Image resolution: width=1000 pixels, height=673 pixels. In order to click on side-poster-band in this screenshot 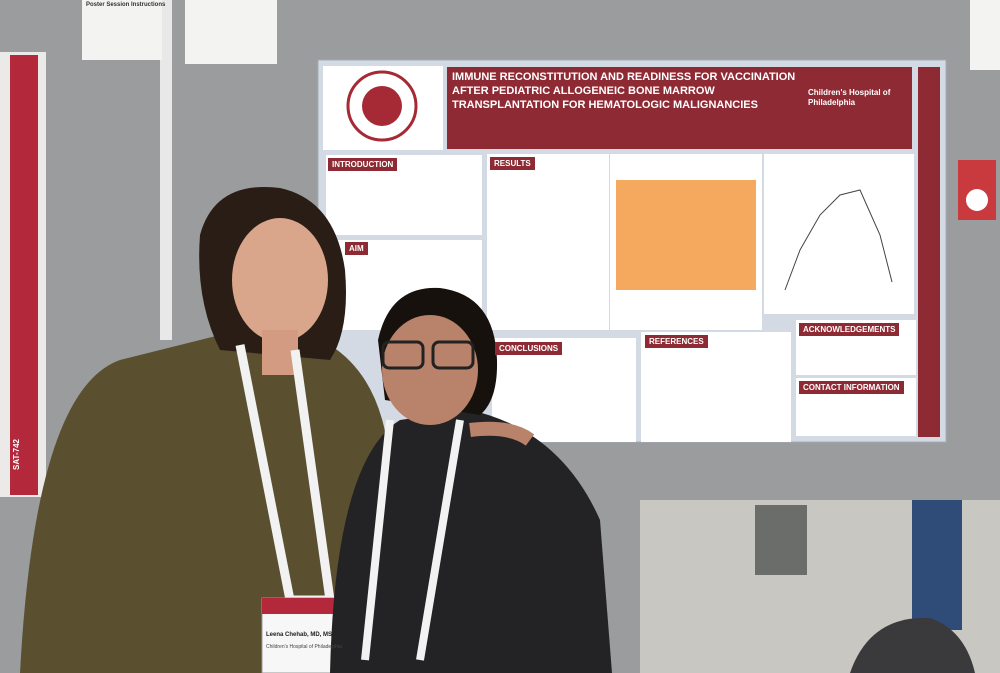, I will do `click(24, 275)`.